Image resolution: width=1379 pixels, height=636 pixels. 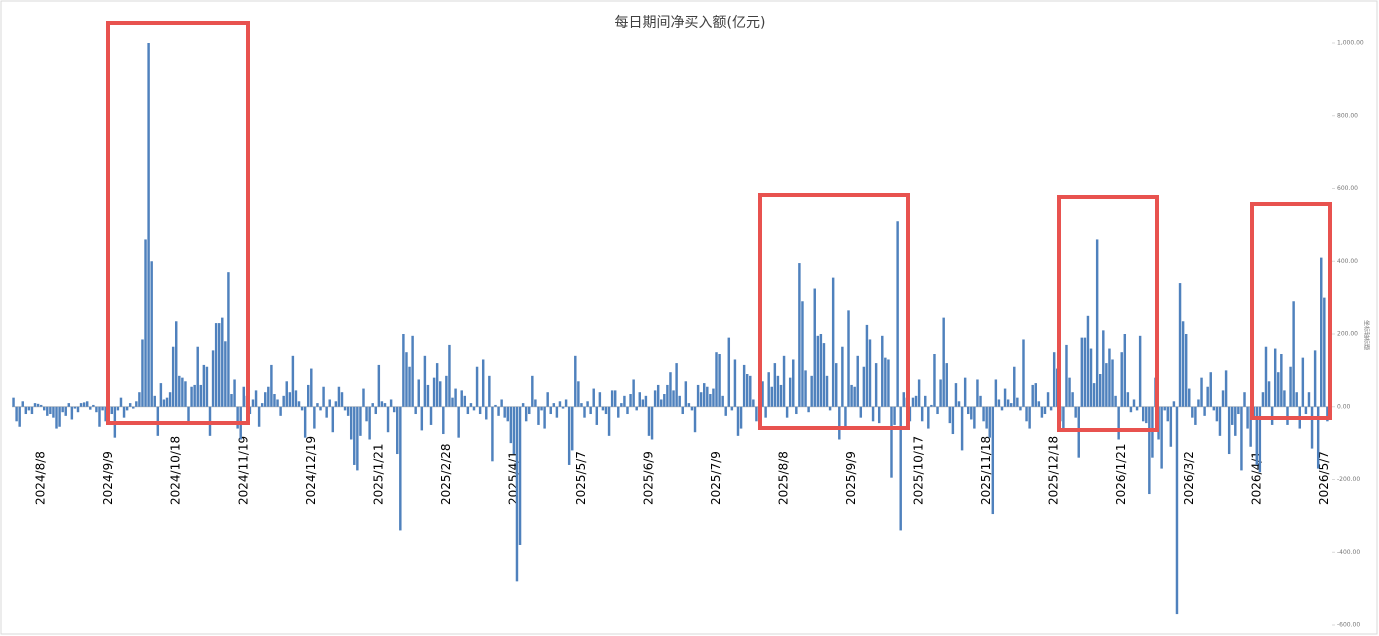 What do you see at coordinates (1344, 406) in the screenshot?
I see `y-tick-label: 0.00` at bounding box center [1344, 406].